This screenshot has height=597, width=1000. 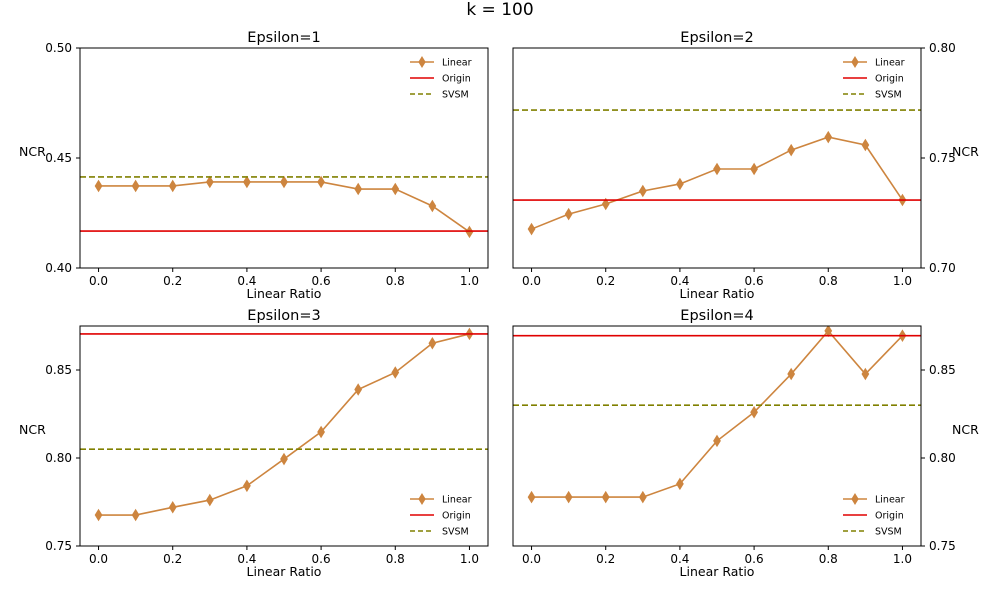 What do you see at coordinates (58, 48) in the screenshot?
I see `y-tick-label: 0.50` at bounding box center [58, 48].